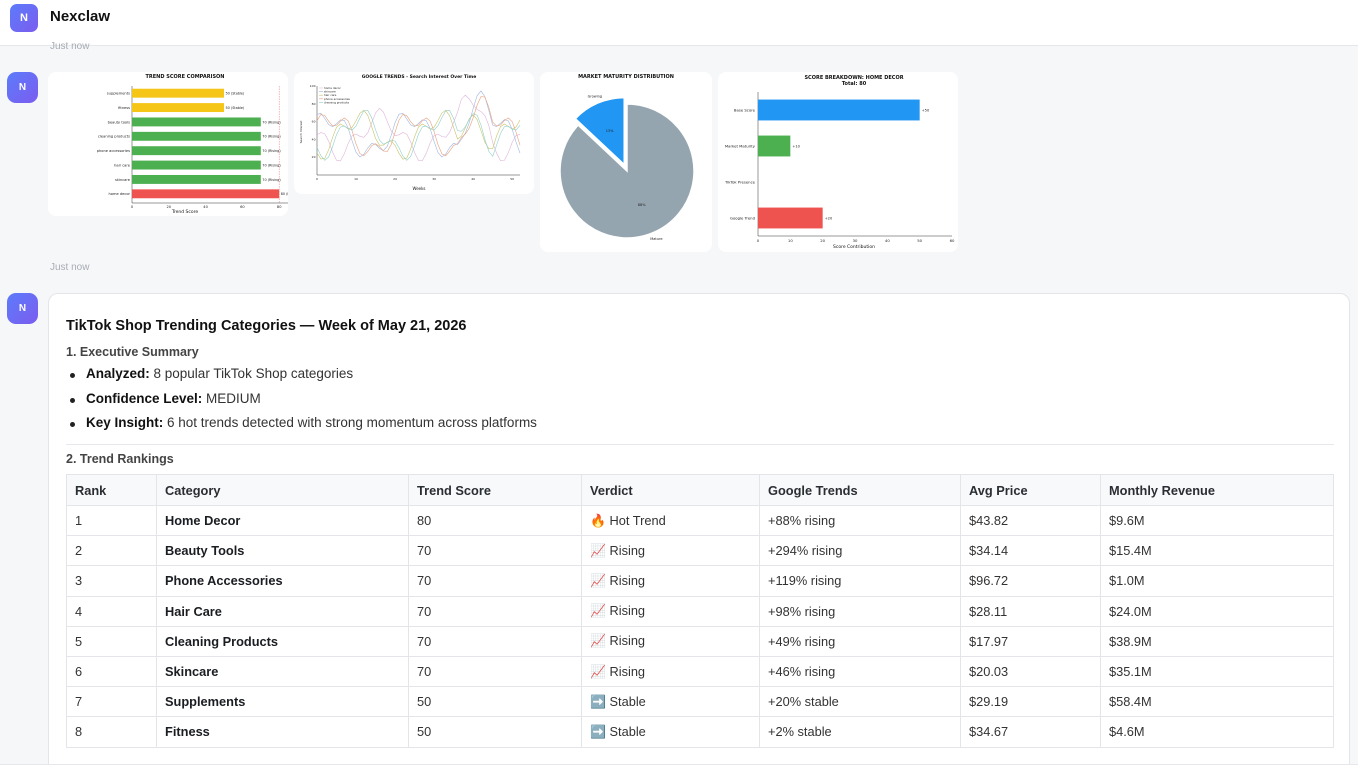 This screenshot has width=1358, height=771. What do you see at coordinates (1030, 611) in the screenshot?
I see `cell-avg-price: $28.11` at bounding box center [1030, 611].